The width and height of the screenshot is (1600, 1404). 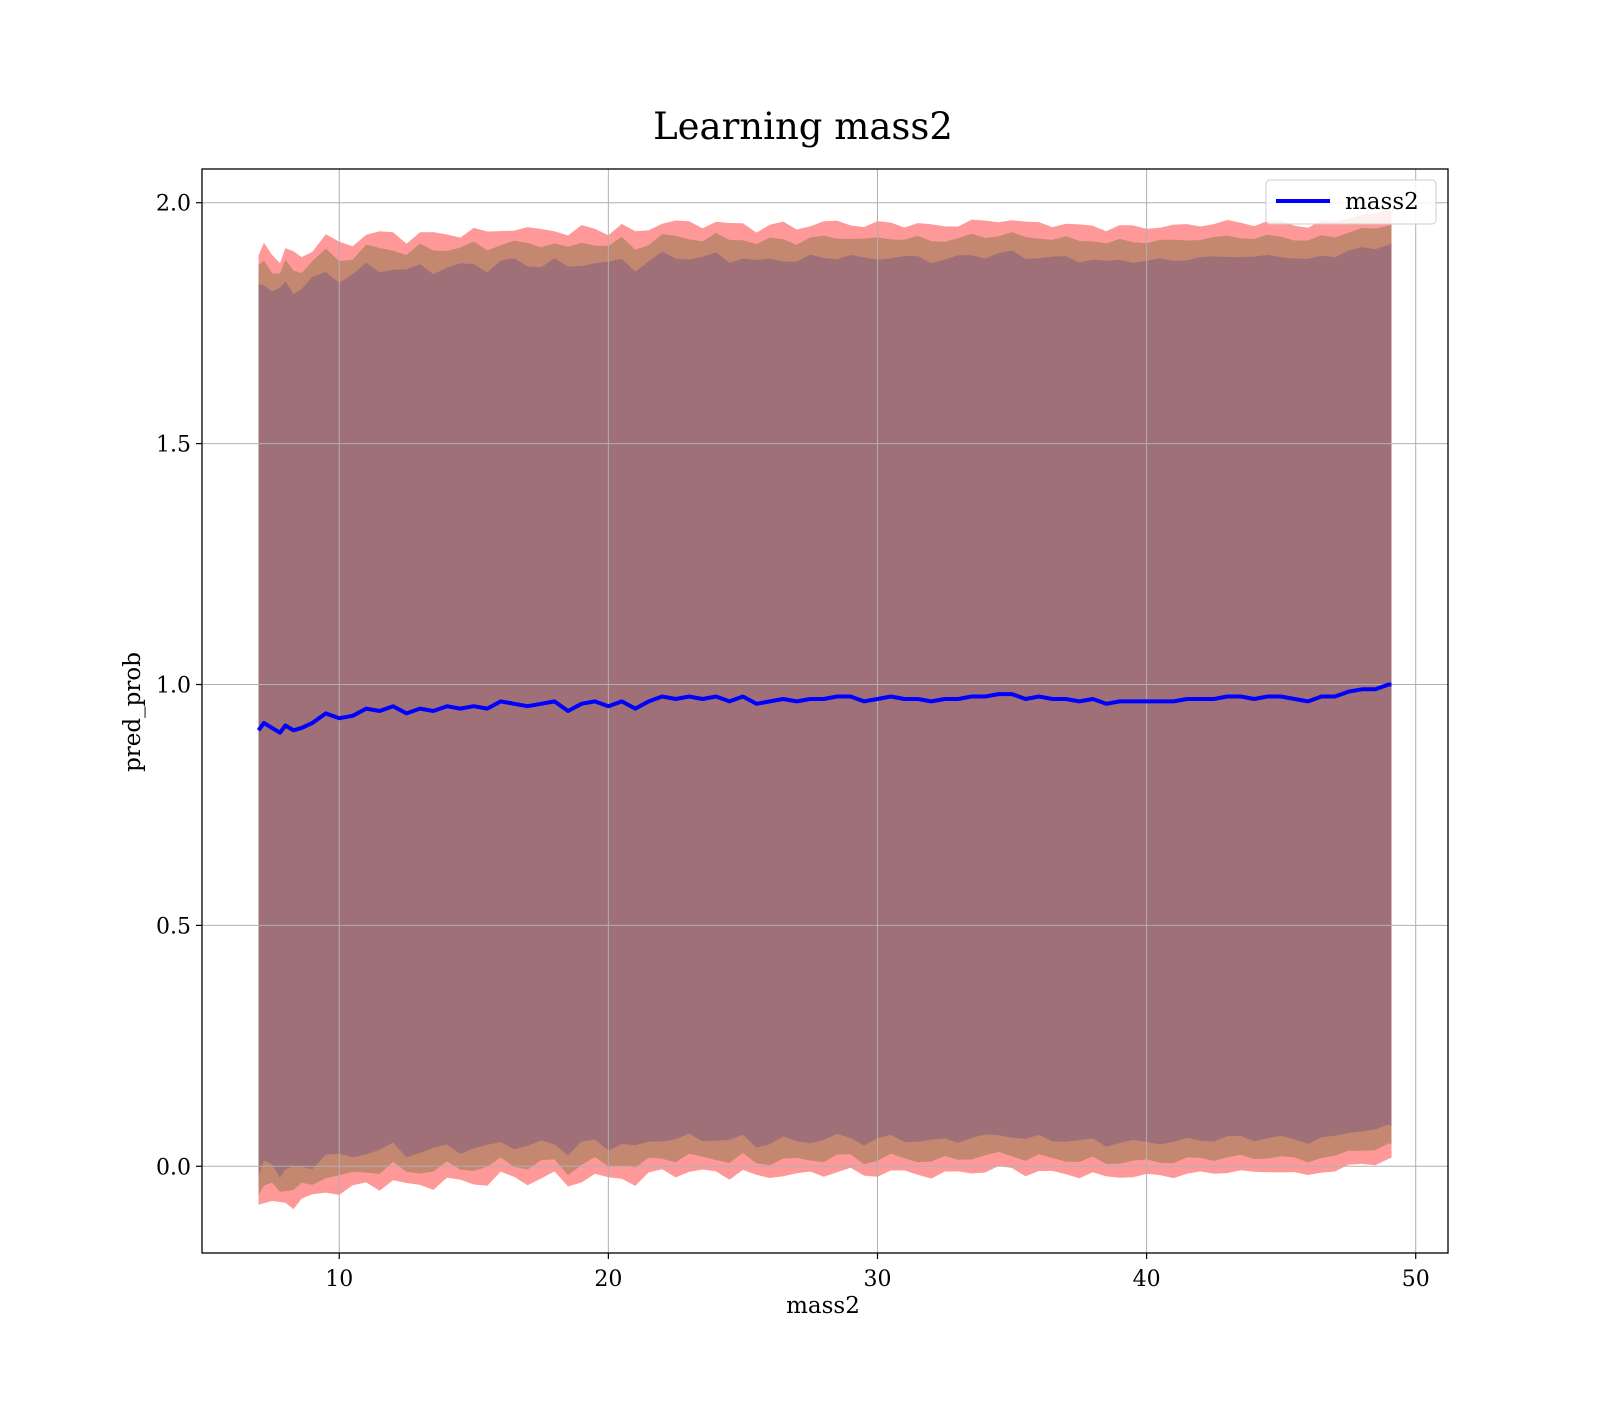 I want to click on y-tick-label: 2.0, so click(x=173, y=204).